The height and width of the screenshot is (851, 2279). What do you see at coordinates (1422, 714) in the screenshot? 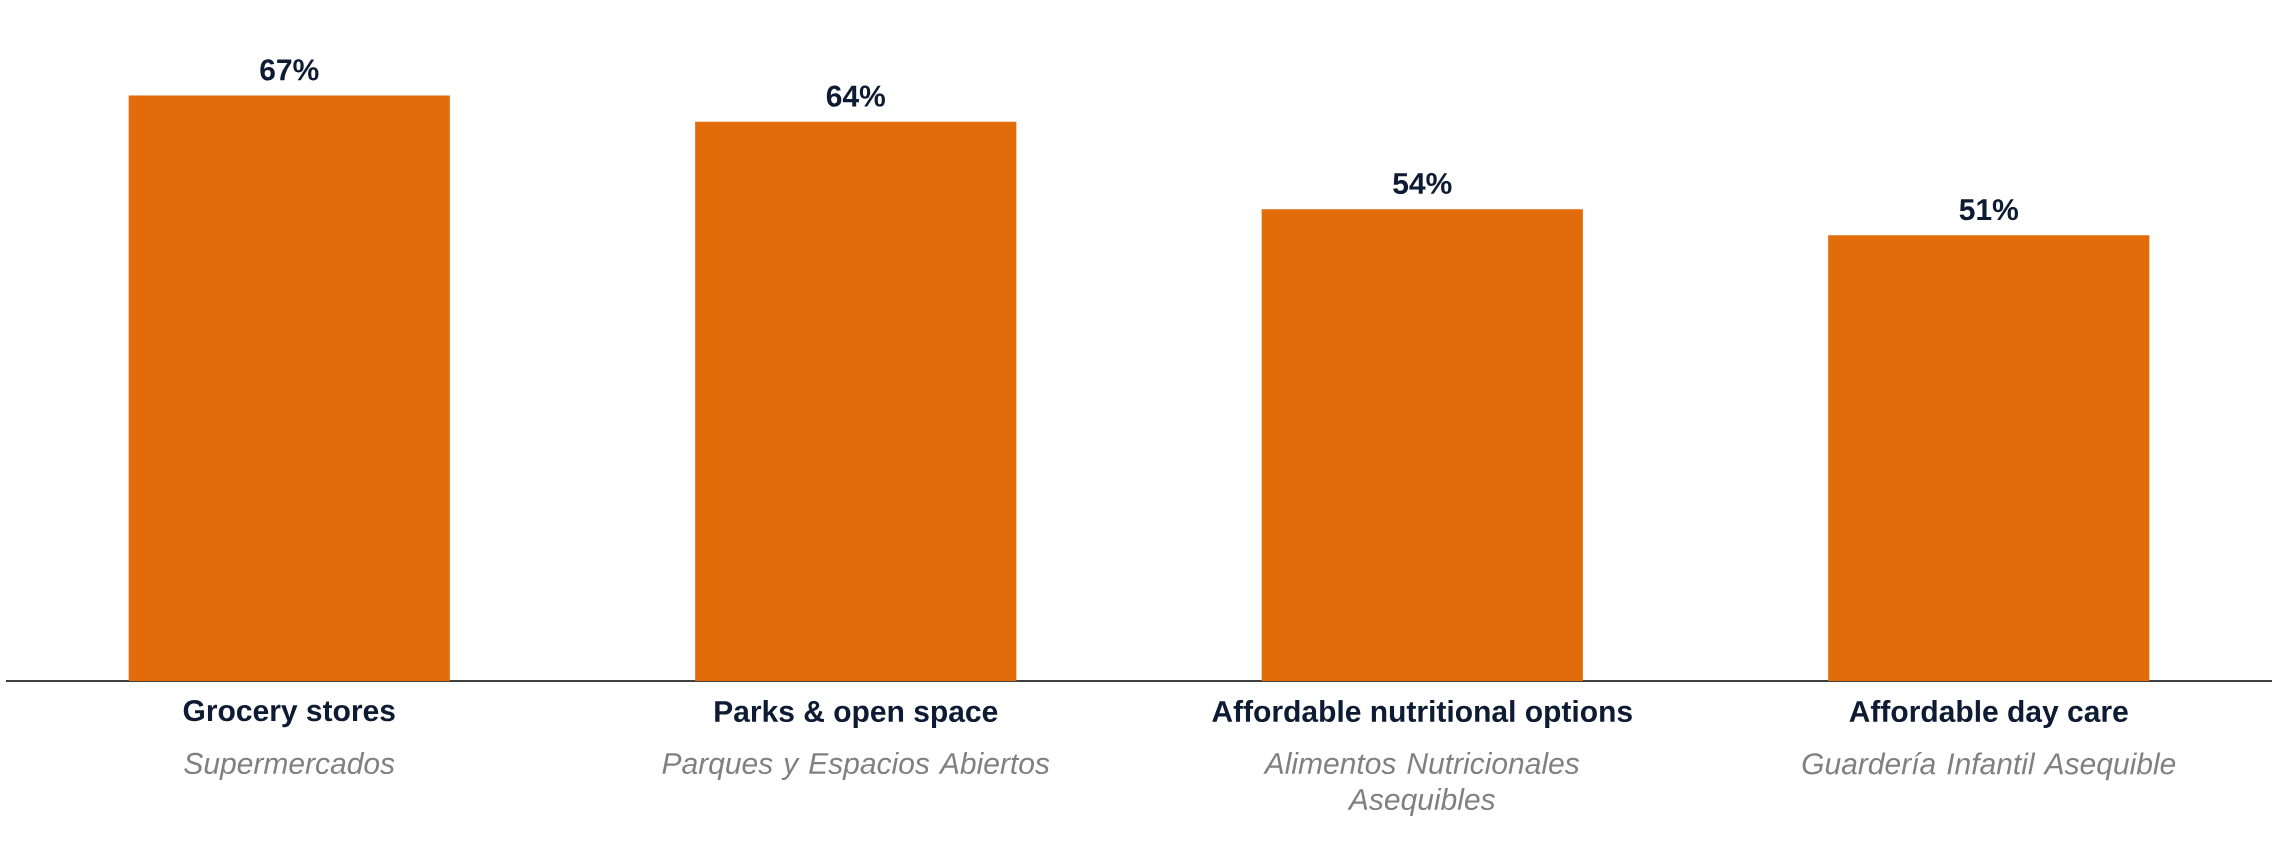
I see `x-tick-label: Affordable nutritional options` at bounding box center [1422, 714].